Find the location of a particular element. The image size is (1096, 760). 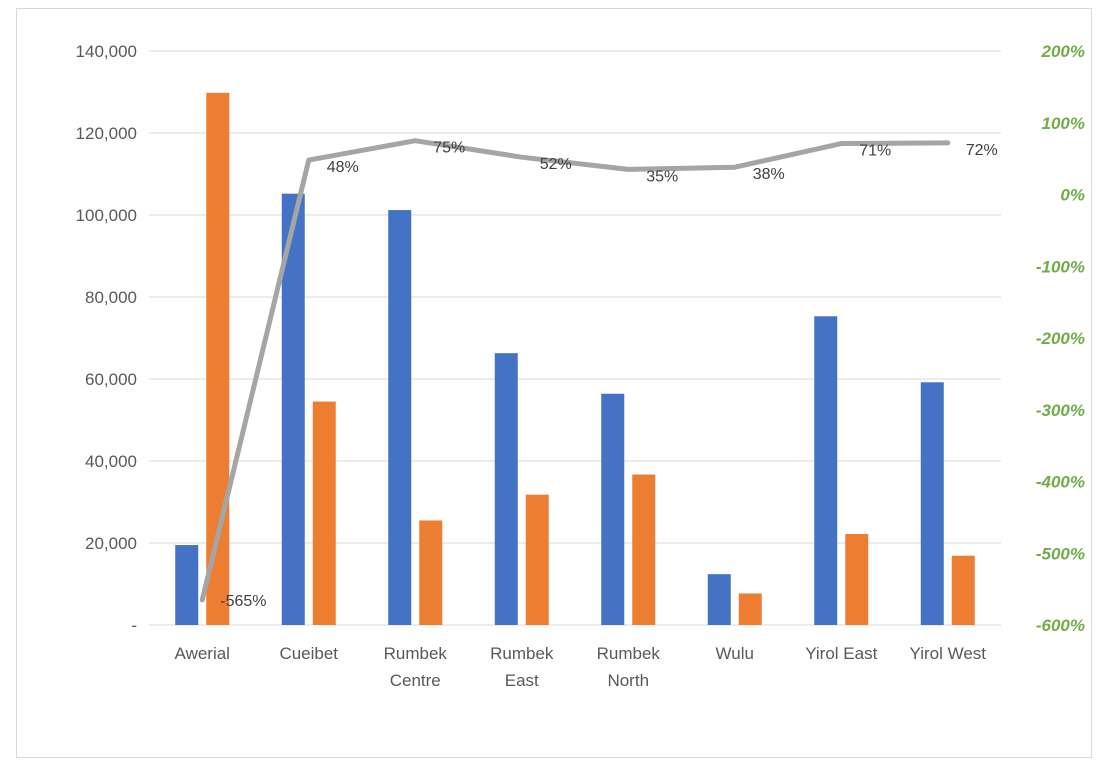

y-left-tick-label: 80,000 is located at coordinates (111, 297).